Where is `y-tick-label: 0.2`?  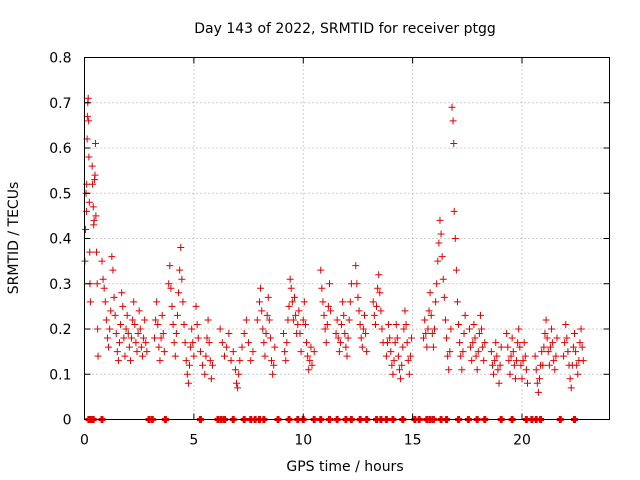 y-tick-label: 0.2 is located at coordinates (60, 330).